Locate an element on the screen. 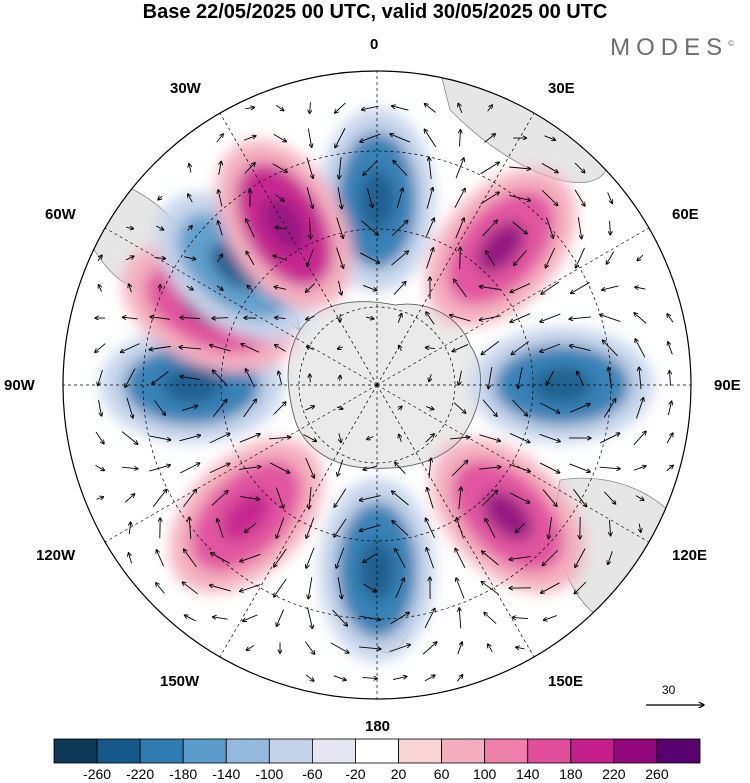  colorbar-tick-label: 60 is located at coordinates (441, 774).